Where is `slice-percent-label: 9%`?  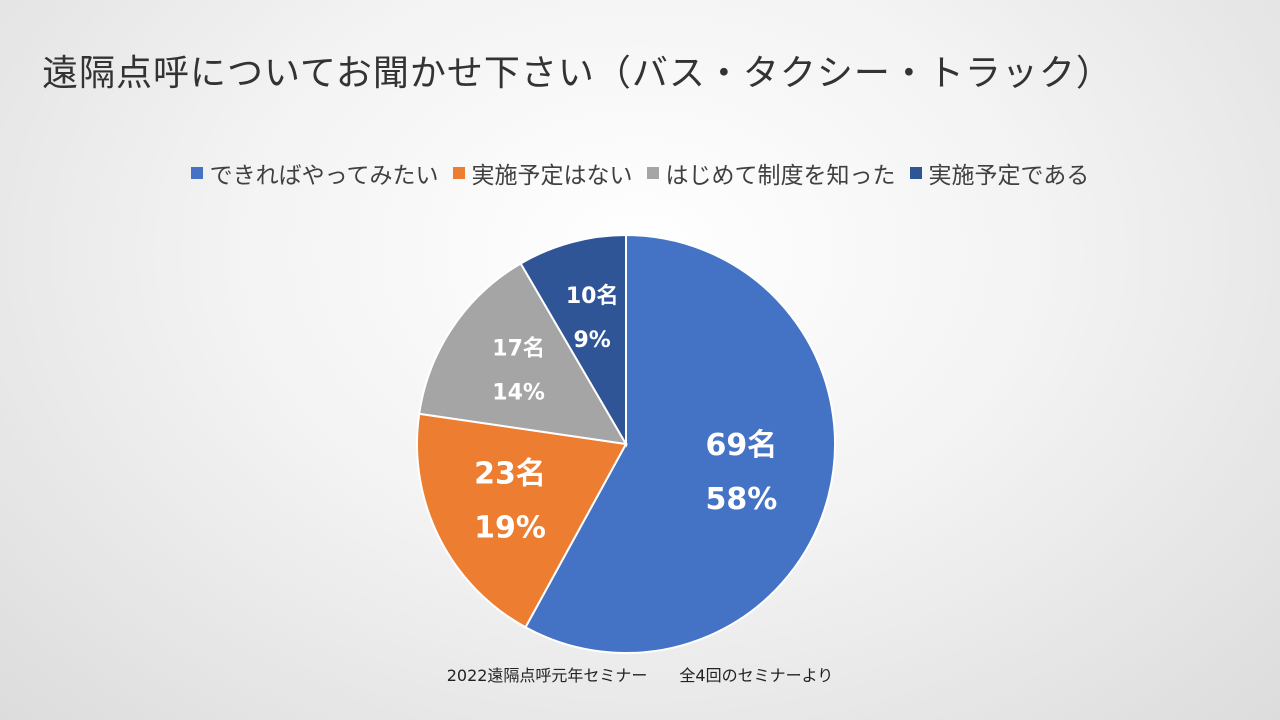 slice-percent-label: 9% is located at coordinates (592, 340).